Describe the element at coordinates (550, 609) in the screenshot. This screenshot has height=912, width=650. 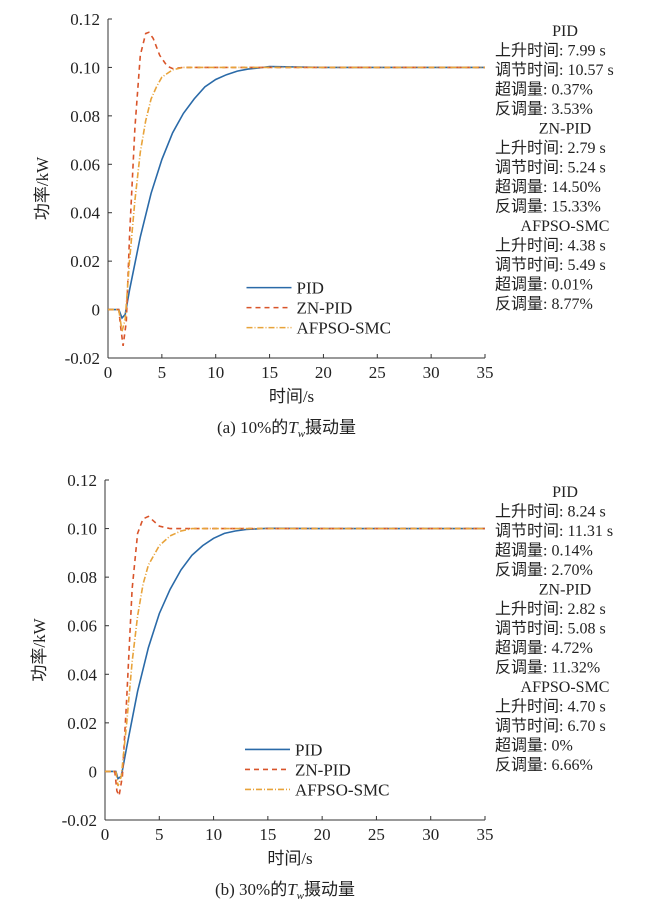
I see `annotation-line: 上升时间: 2.82 s` at that location.